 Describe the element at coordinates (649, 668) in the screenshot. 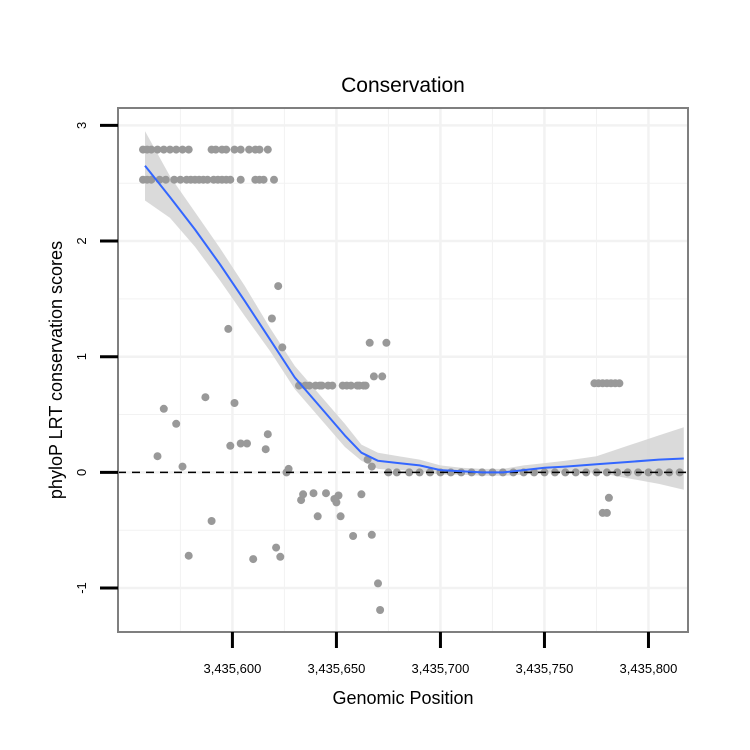

I see `x-tick-label: 3,435,800` at that location.